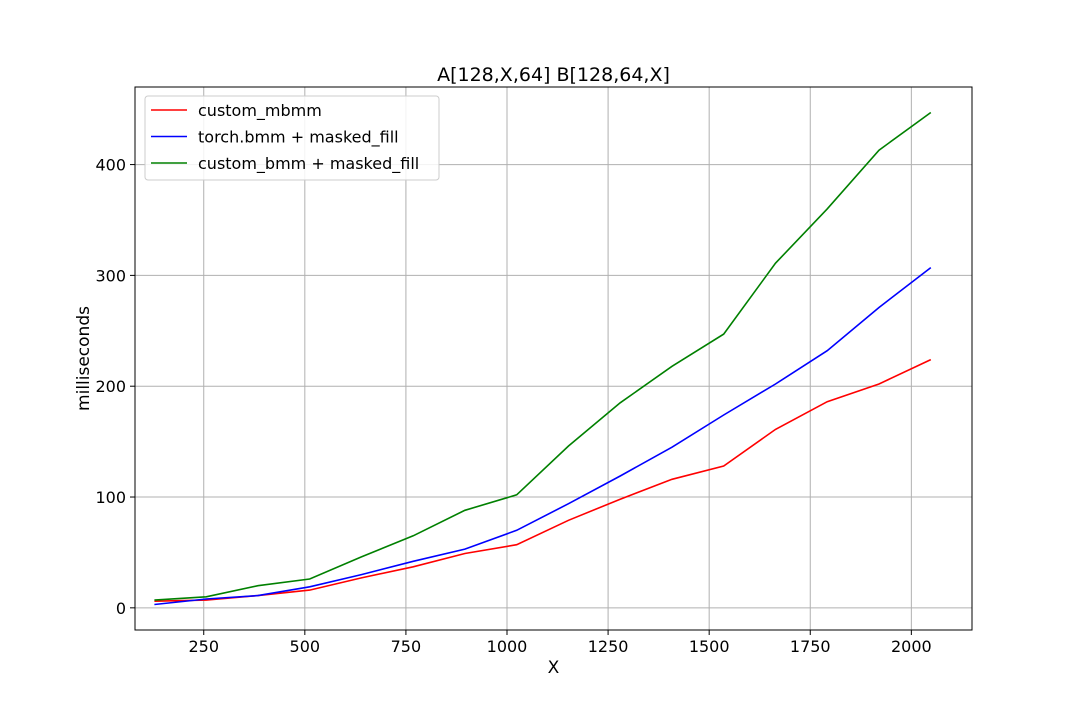  I want to click on y-tick-label: 400, so click(110, 165).